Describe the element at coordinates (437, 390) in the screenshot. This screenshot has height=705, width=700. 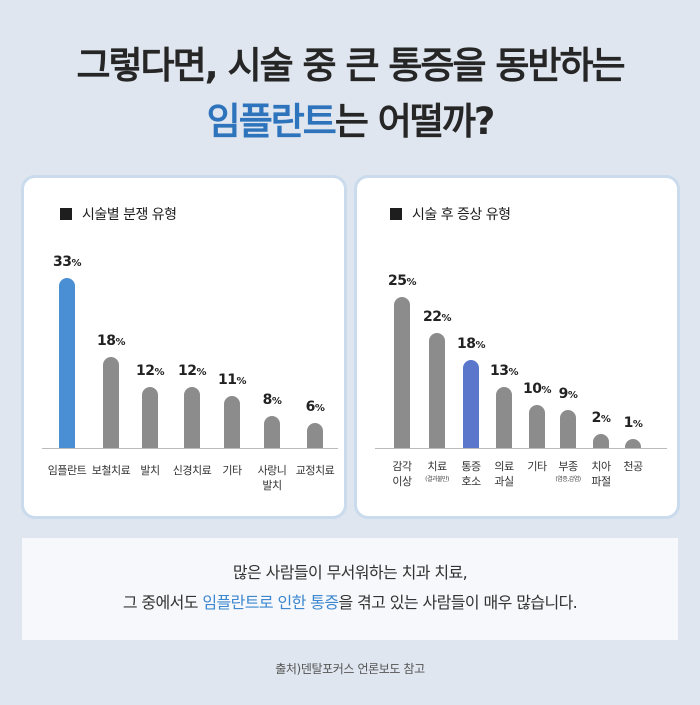
I see `bar-treatment` at that location.